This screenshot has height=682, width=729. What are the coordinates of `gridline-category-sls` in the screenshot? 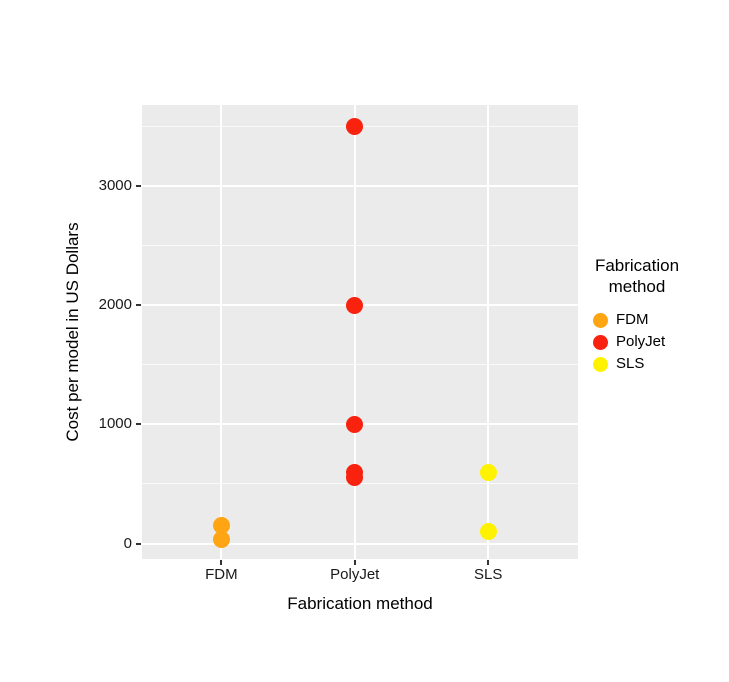 It's located at (488, 332).